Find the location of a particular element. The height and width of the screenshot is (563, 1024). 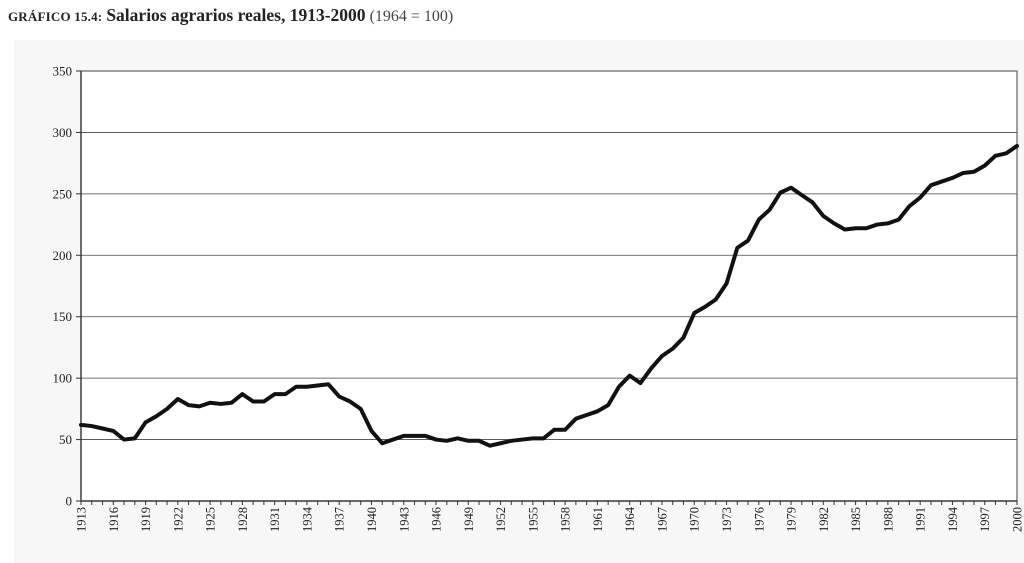

y-tick-label: 100 is located at coordinates (63, 378).